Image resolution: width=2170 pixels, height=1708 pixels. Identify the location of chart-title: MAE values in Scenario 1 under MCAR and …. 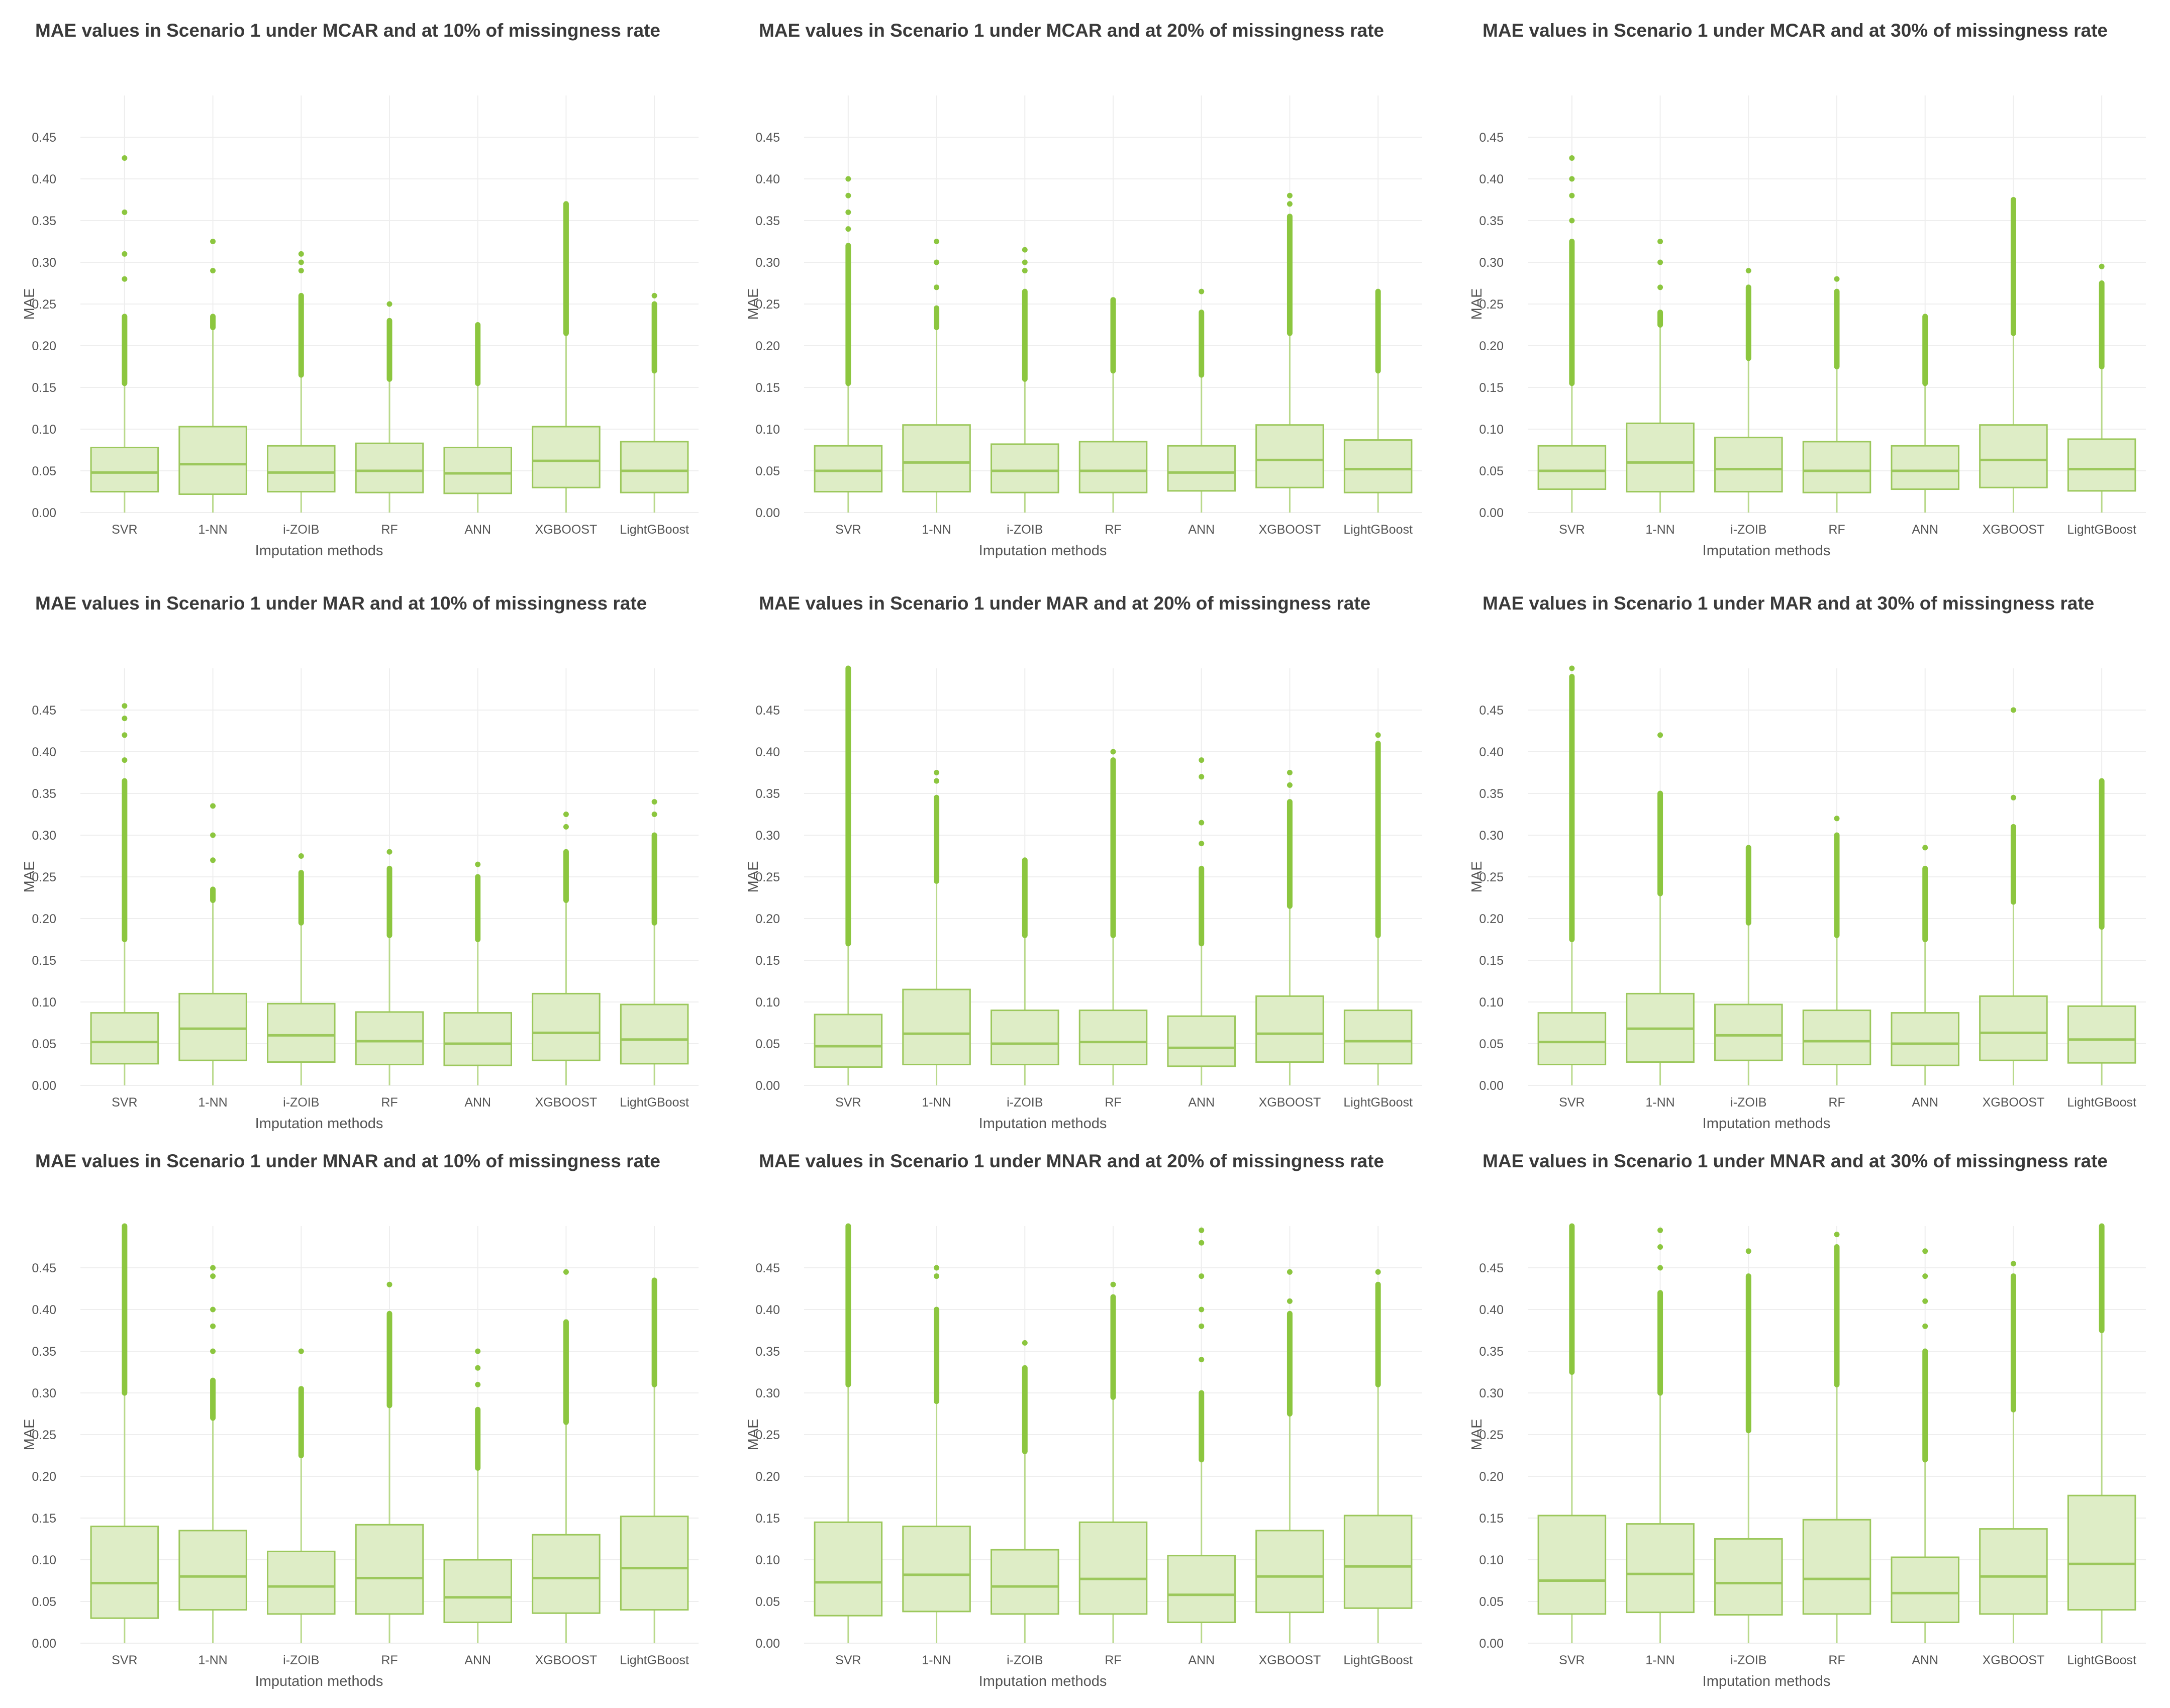
(1796, 30).